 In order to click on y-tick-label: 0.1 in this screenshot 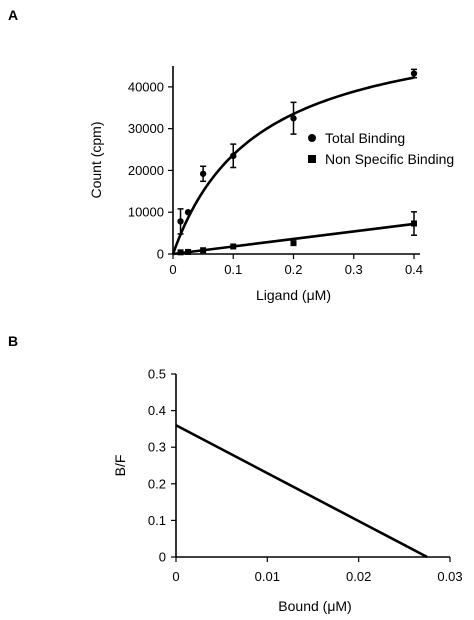, I will do `click(157, 520)`.